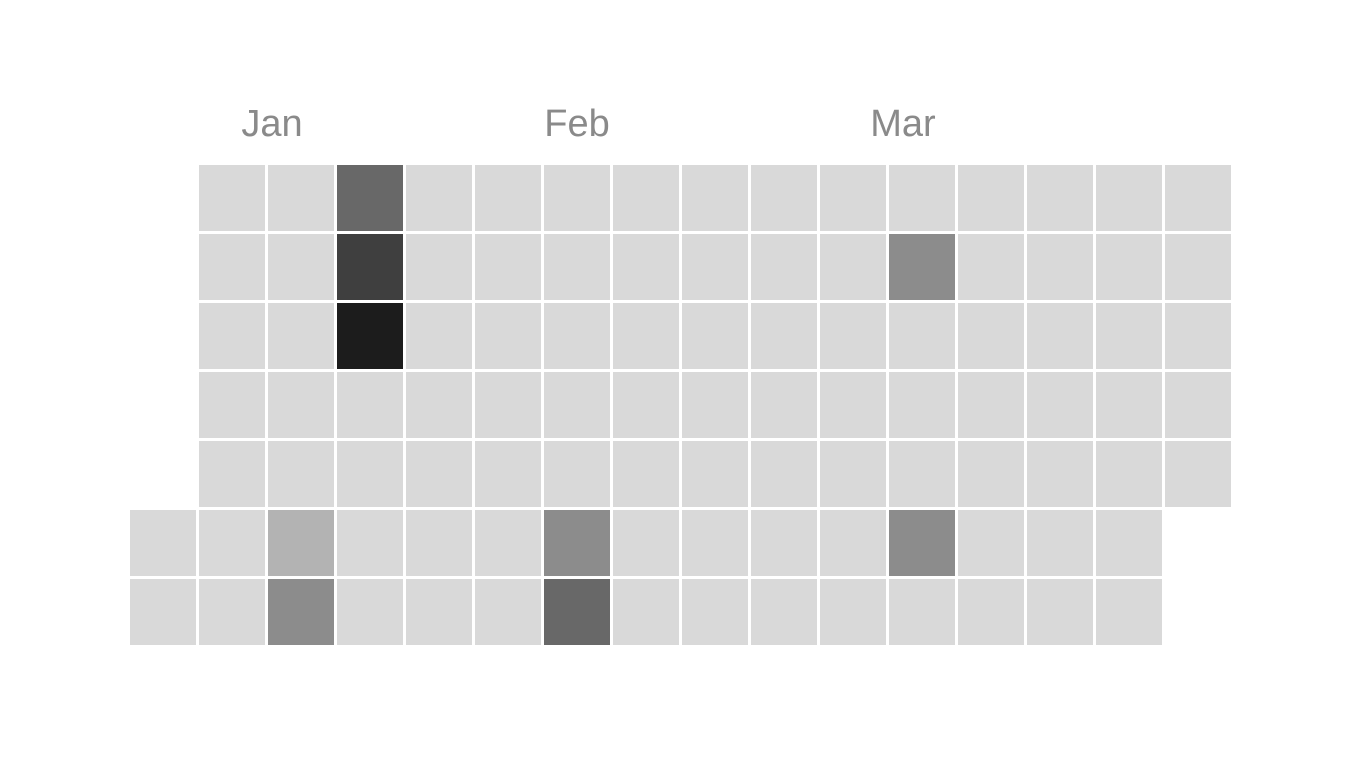 The width and height of the screenshot is (1356, 760). What do you see at coordinates (576, 124) in the screenshot?
I see `month-label-feb: Feb` at bounding box center [576, 124].